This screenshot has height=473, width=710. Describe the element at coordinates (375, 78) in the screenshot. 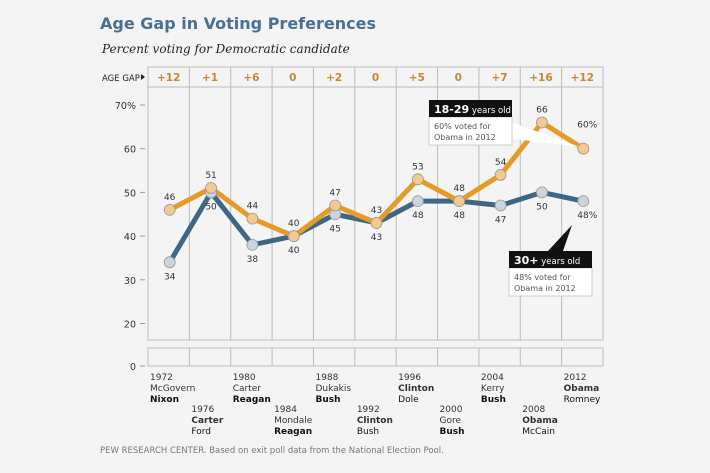

I see `age-gap-value: 0` at that location.